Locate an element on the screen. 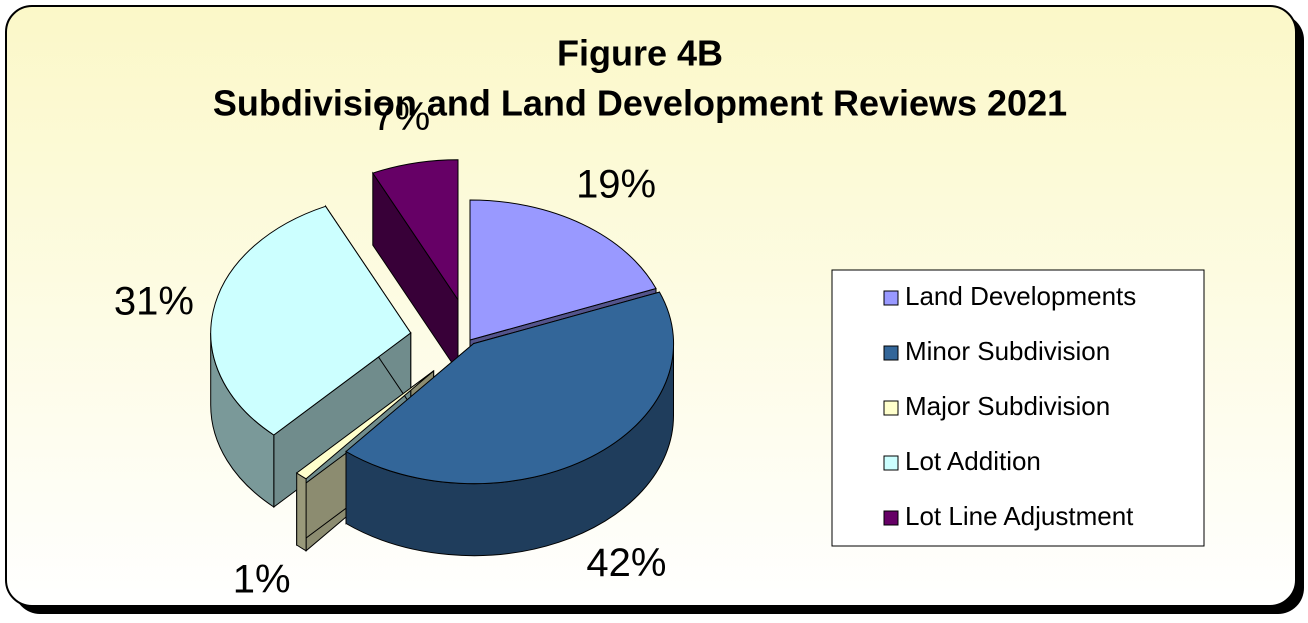  legend-label: Land Developments is located at coordinates (1020, 296).